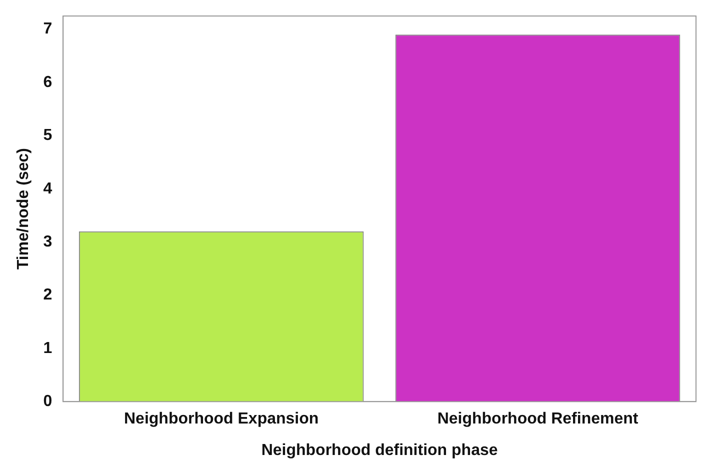 This screenshot has height=470, width=714. I want to click on x-tick-label: Neighborhood Refinement, so click(538, 419).